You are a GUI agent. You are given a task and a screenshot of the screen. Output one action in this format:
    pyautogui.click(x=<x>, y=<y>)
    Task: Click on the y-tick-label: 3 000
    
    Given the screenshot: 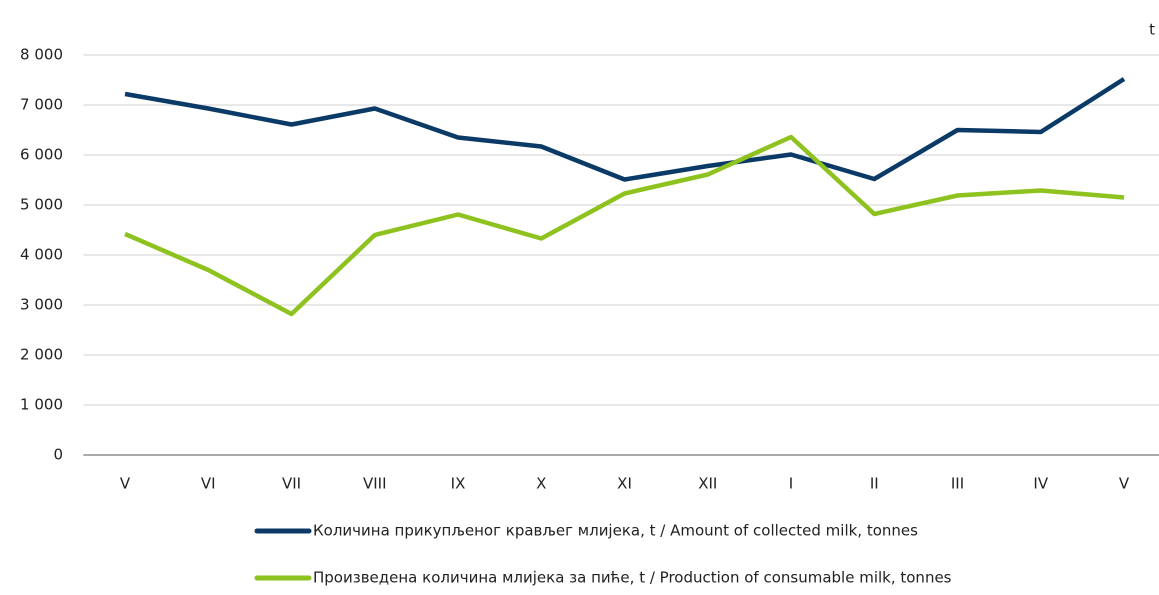 What is the action you would take?
    pyautogui.click(x=41, y=305)
    